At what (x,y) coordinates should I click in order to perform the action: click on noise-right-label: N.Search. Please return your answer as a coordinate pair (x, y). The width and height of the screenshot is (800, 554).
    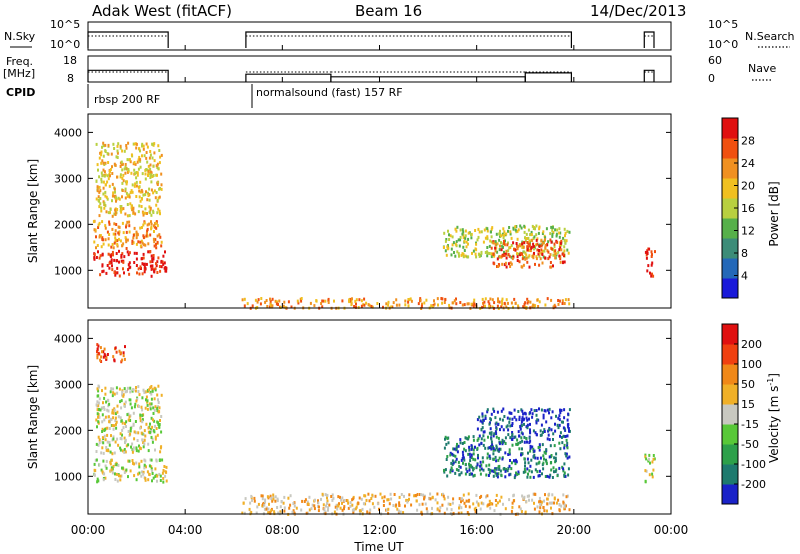
    Looking at the image, I should click on (770, 36).